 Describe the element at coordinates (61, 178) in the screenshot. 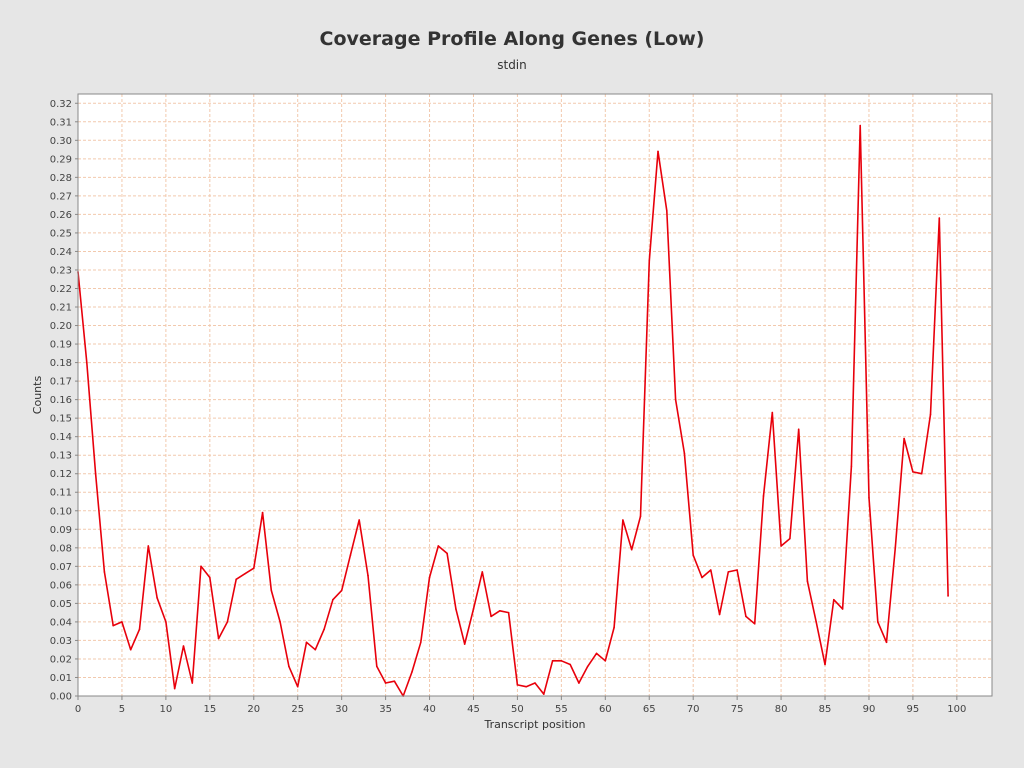

I see `y-tick-label: 0.28` at that location.